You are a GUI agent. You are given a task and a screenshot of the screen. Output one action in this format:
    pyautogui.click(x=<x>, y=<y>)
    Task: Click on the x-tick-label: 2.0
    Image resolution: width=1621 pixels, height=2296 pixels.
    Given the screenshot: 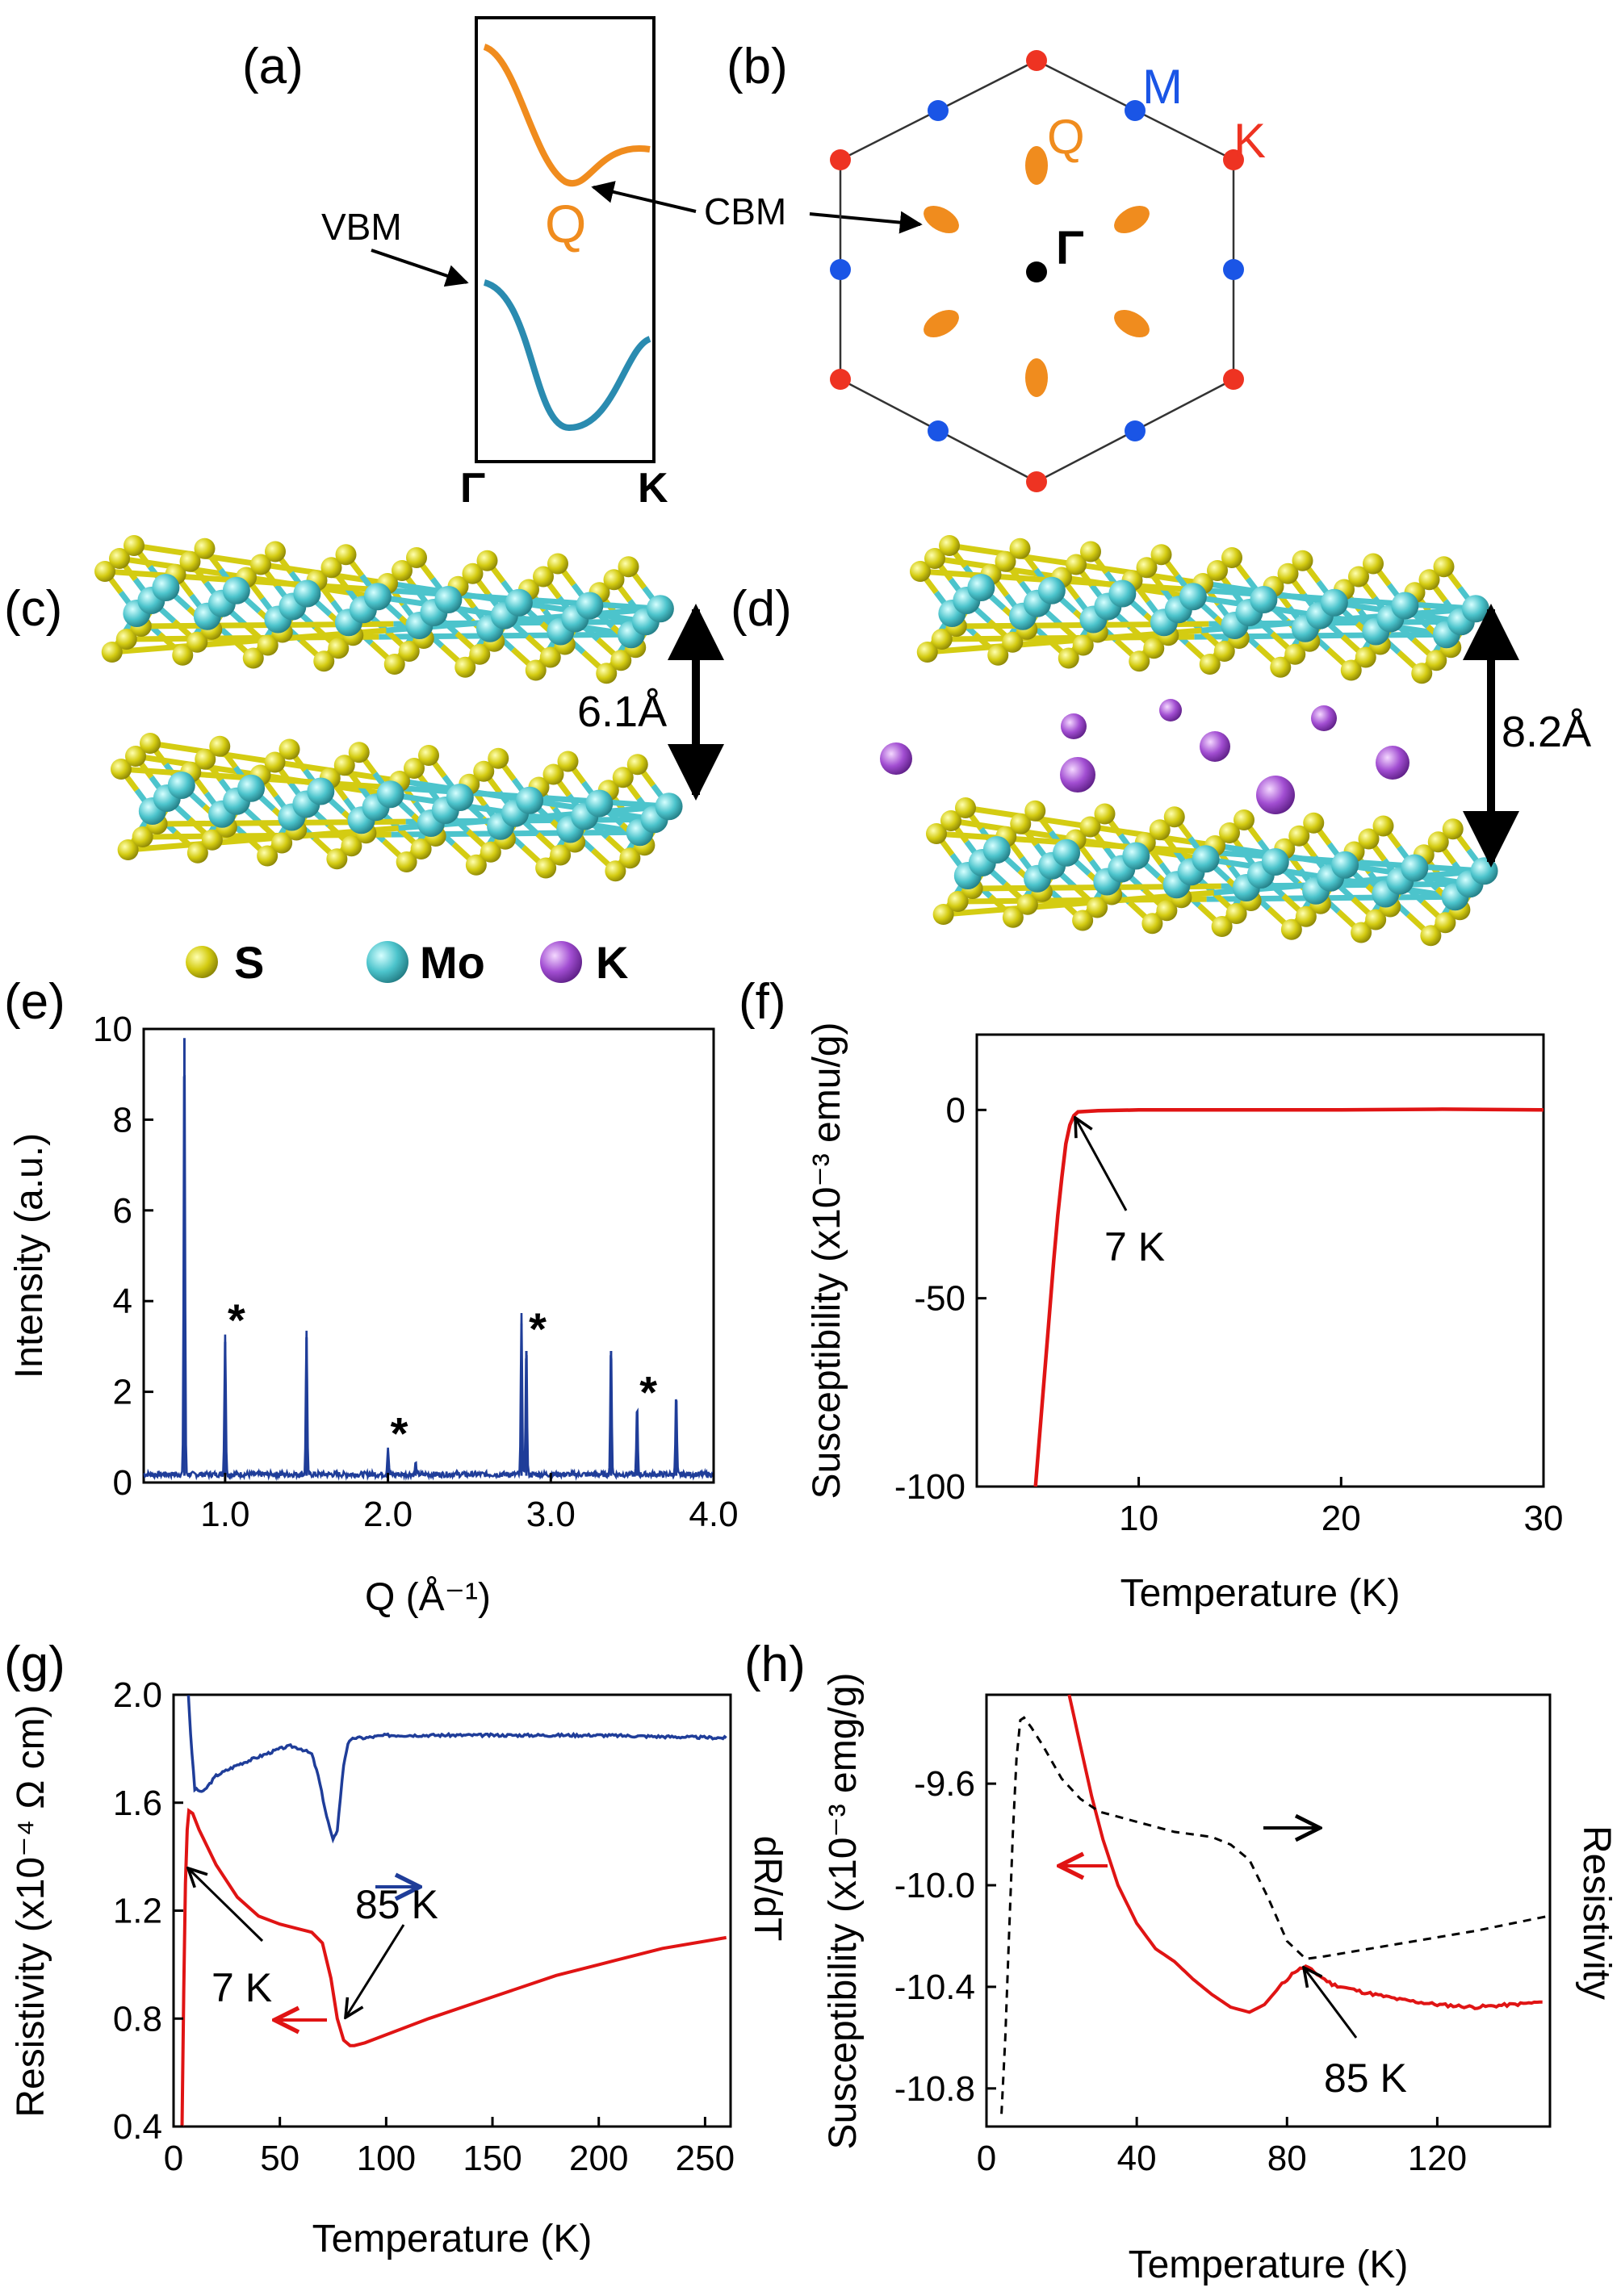 What is the action you would take?
    pyautogui.click(x=388, y=1514)
    